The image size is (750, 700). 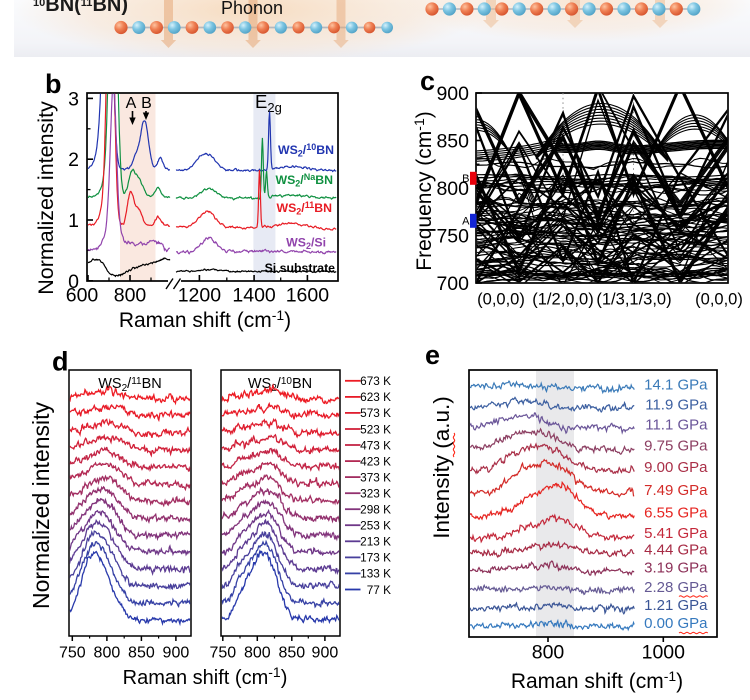 I want to click on svg-text: 3.19 GPa, so click(x=676, y=568).